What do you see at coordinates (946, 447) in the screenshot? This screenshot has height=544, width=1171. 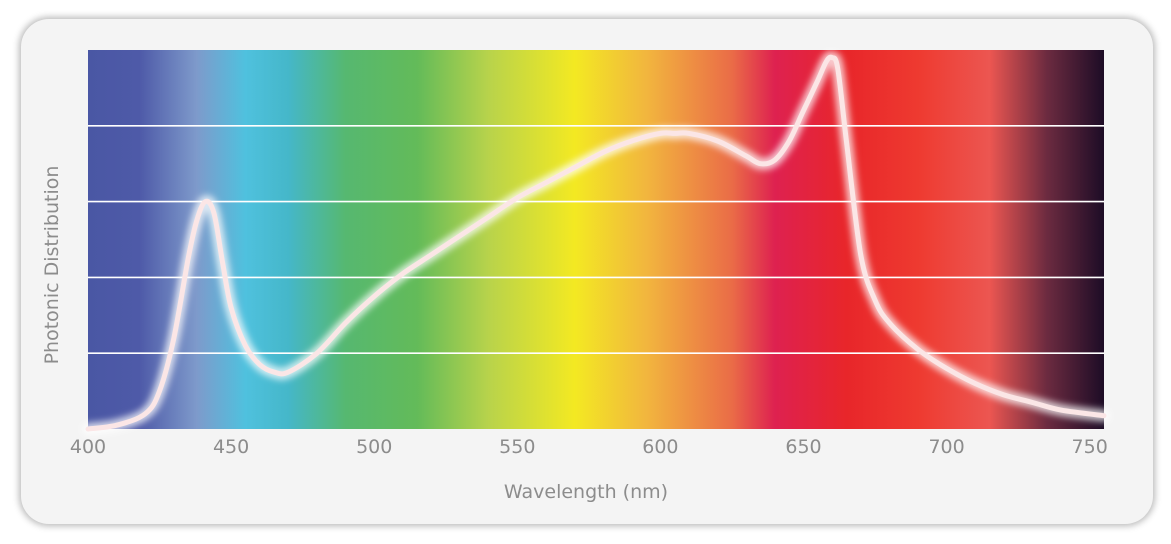 I see `x-tick-label: 700` at bounding box center [946, 447].